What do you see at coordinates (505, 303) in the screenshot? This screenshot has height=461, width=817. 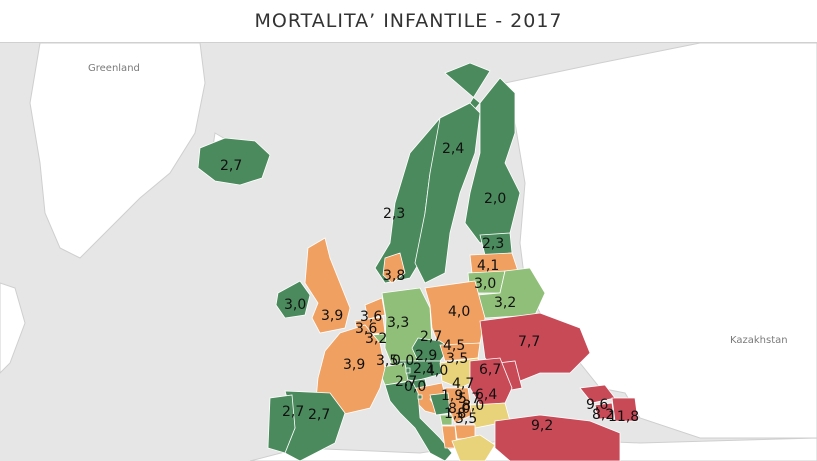 I see `label-belarus: 3,2` at bounding box center [505, 303].